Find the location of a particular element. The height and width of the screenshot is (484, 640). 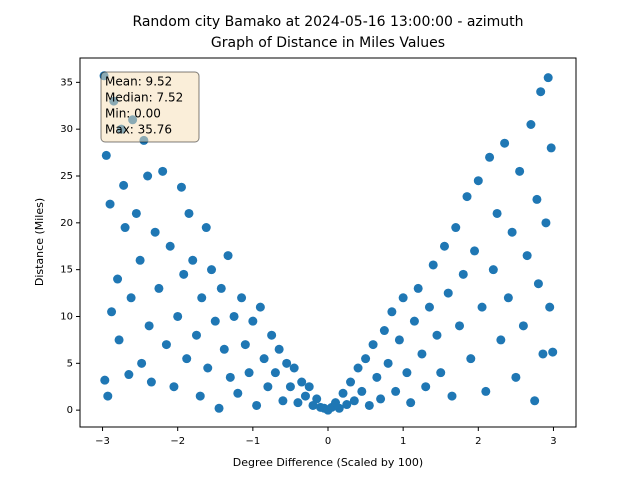

y-tick-label: 30 is located at coordinates (66, 129).